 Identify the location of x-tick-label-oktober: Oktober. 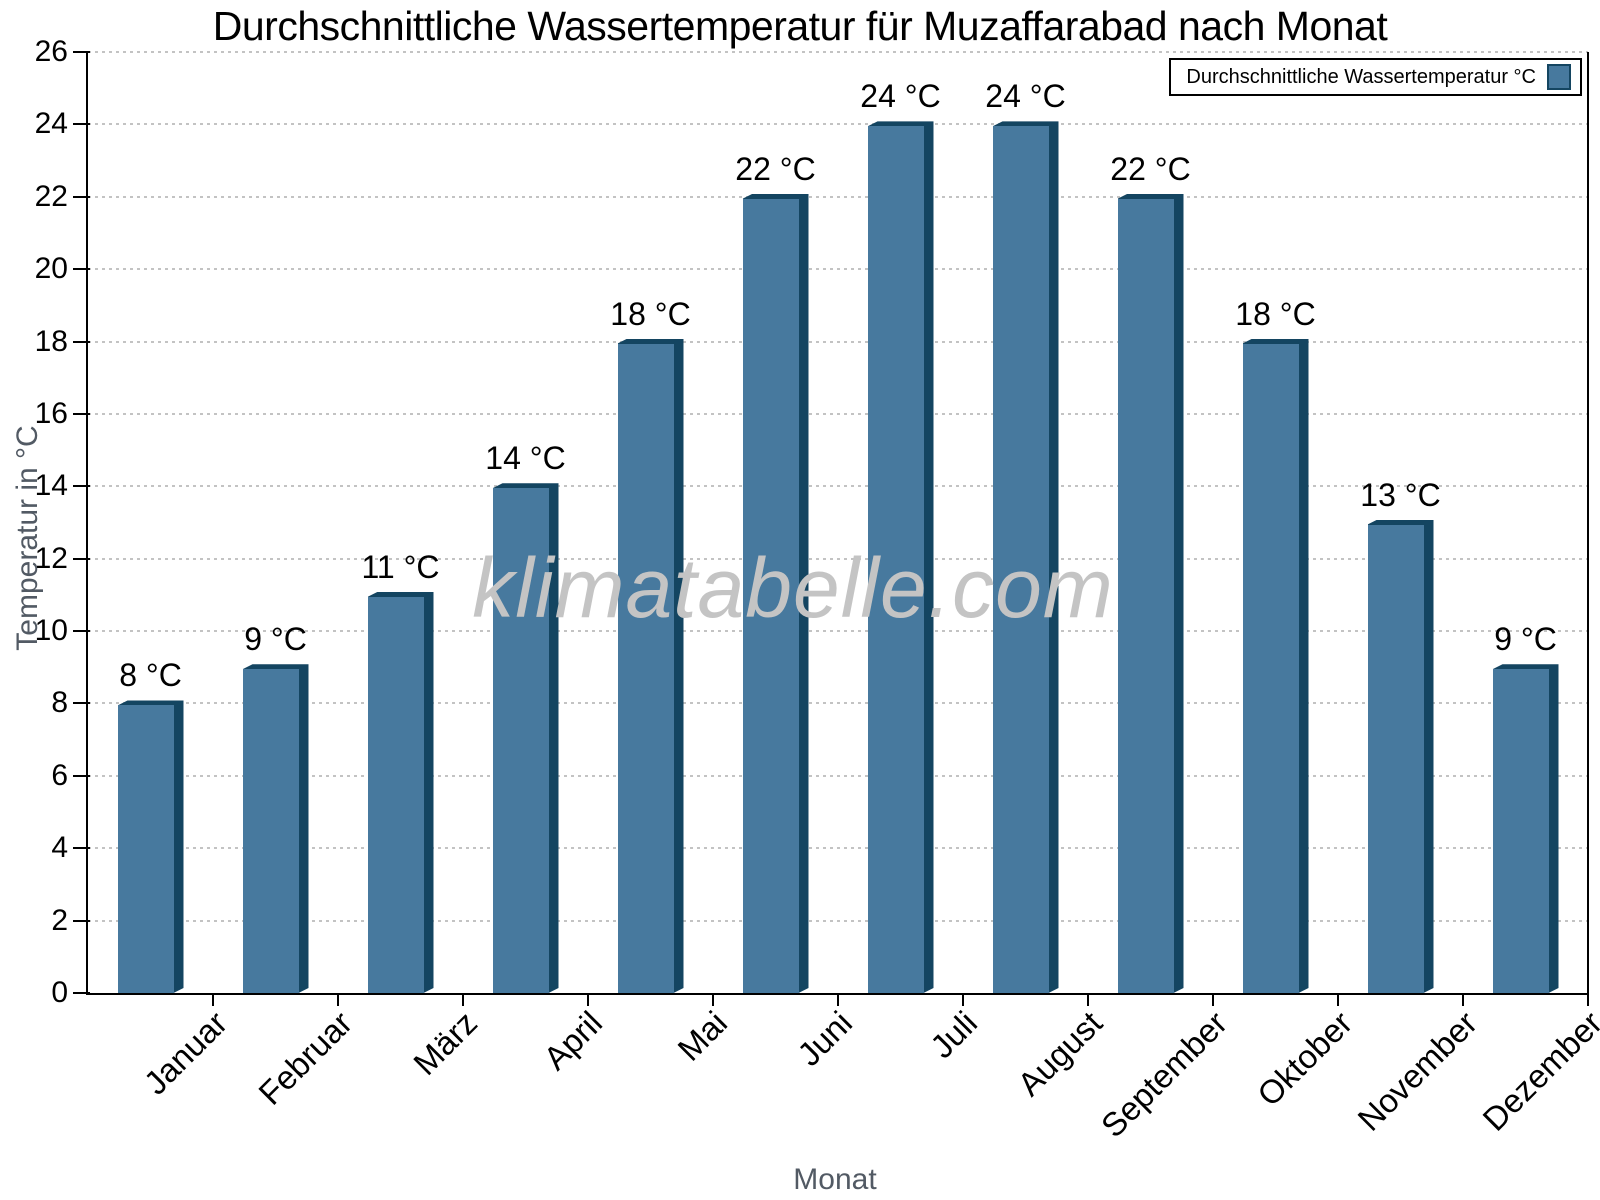
(1304, 1059).